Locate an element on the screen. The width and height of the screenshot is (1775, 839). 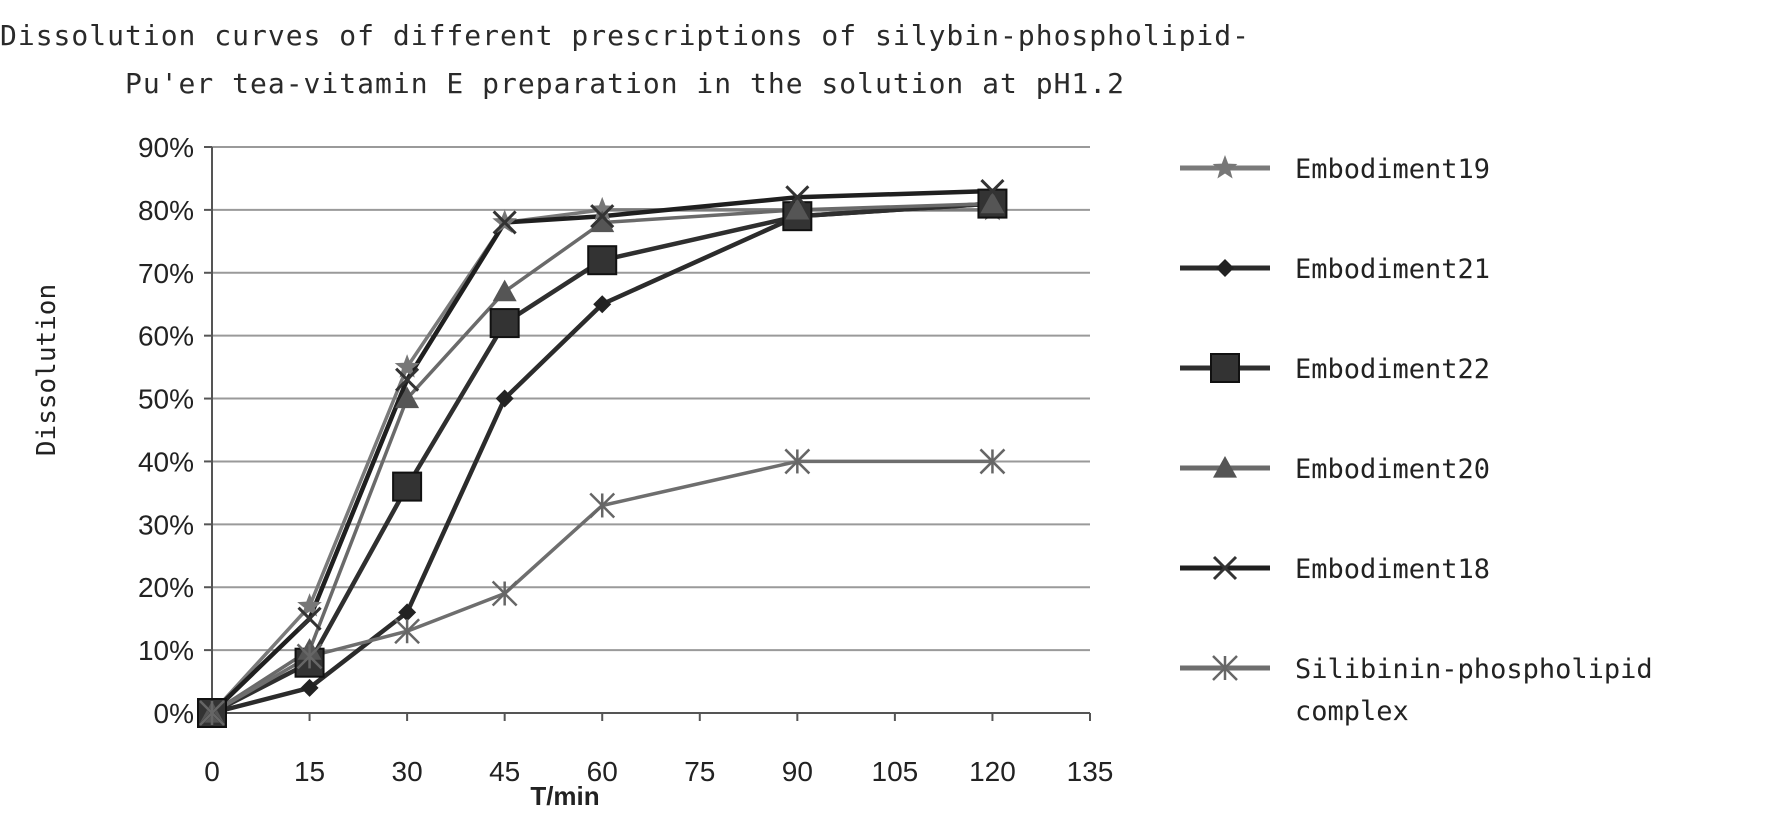
y-axis-title: Dissolution is located at coordinates (47, 370).